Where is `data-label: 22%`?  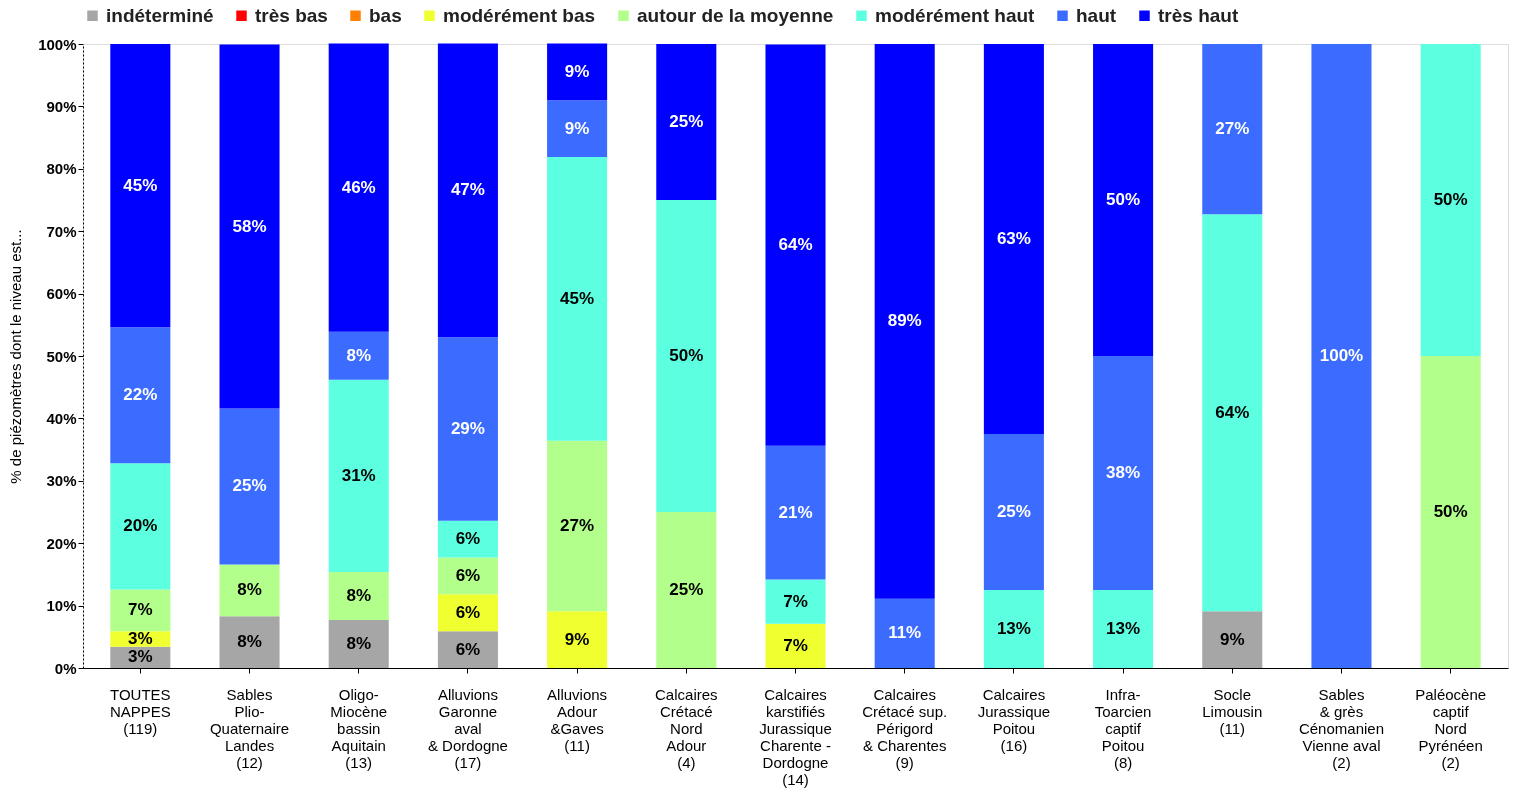
data-label: 22% is located at coordinates (140, 395).